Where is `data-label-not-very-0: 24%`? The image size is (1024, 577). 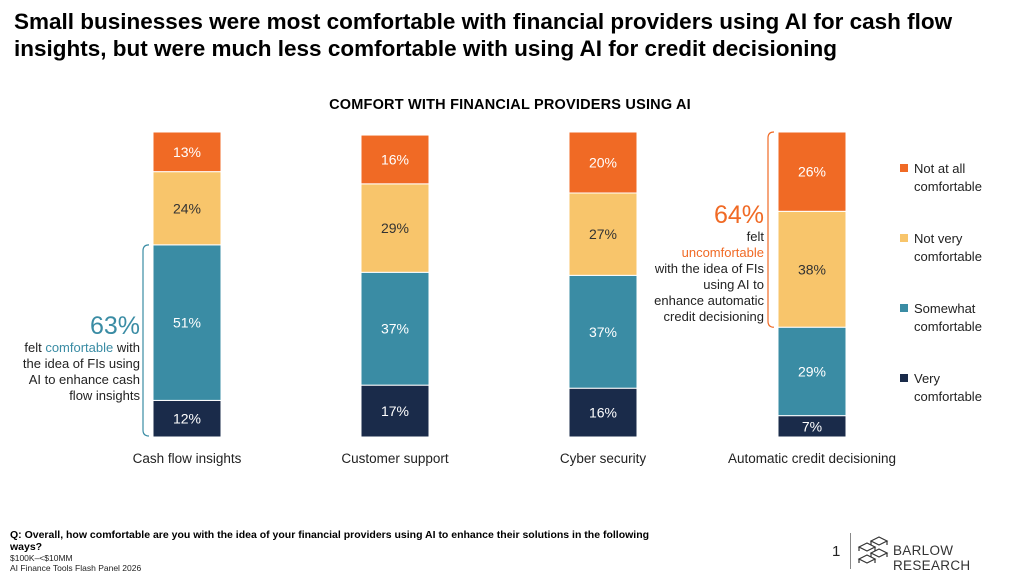 data-label-not-very-0: 24% is located at coordinates (187, 208).